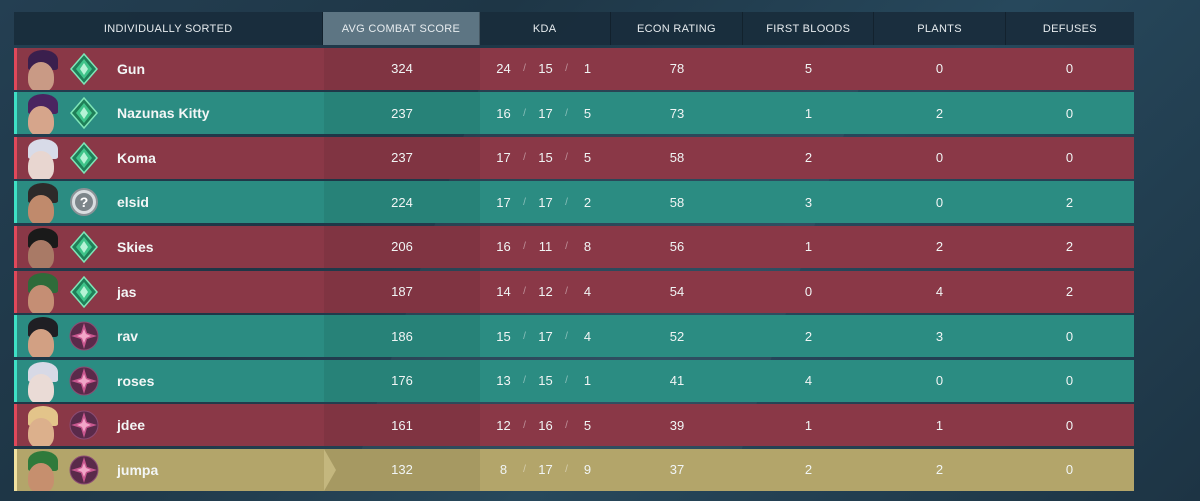 The width and height of the screenshot is (1200, 501). Describe the element at coordinates (169, 292) in the screenshot. I see `player-identity: jas` at that location.